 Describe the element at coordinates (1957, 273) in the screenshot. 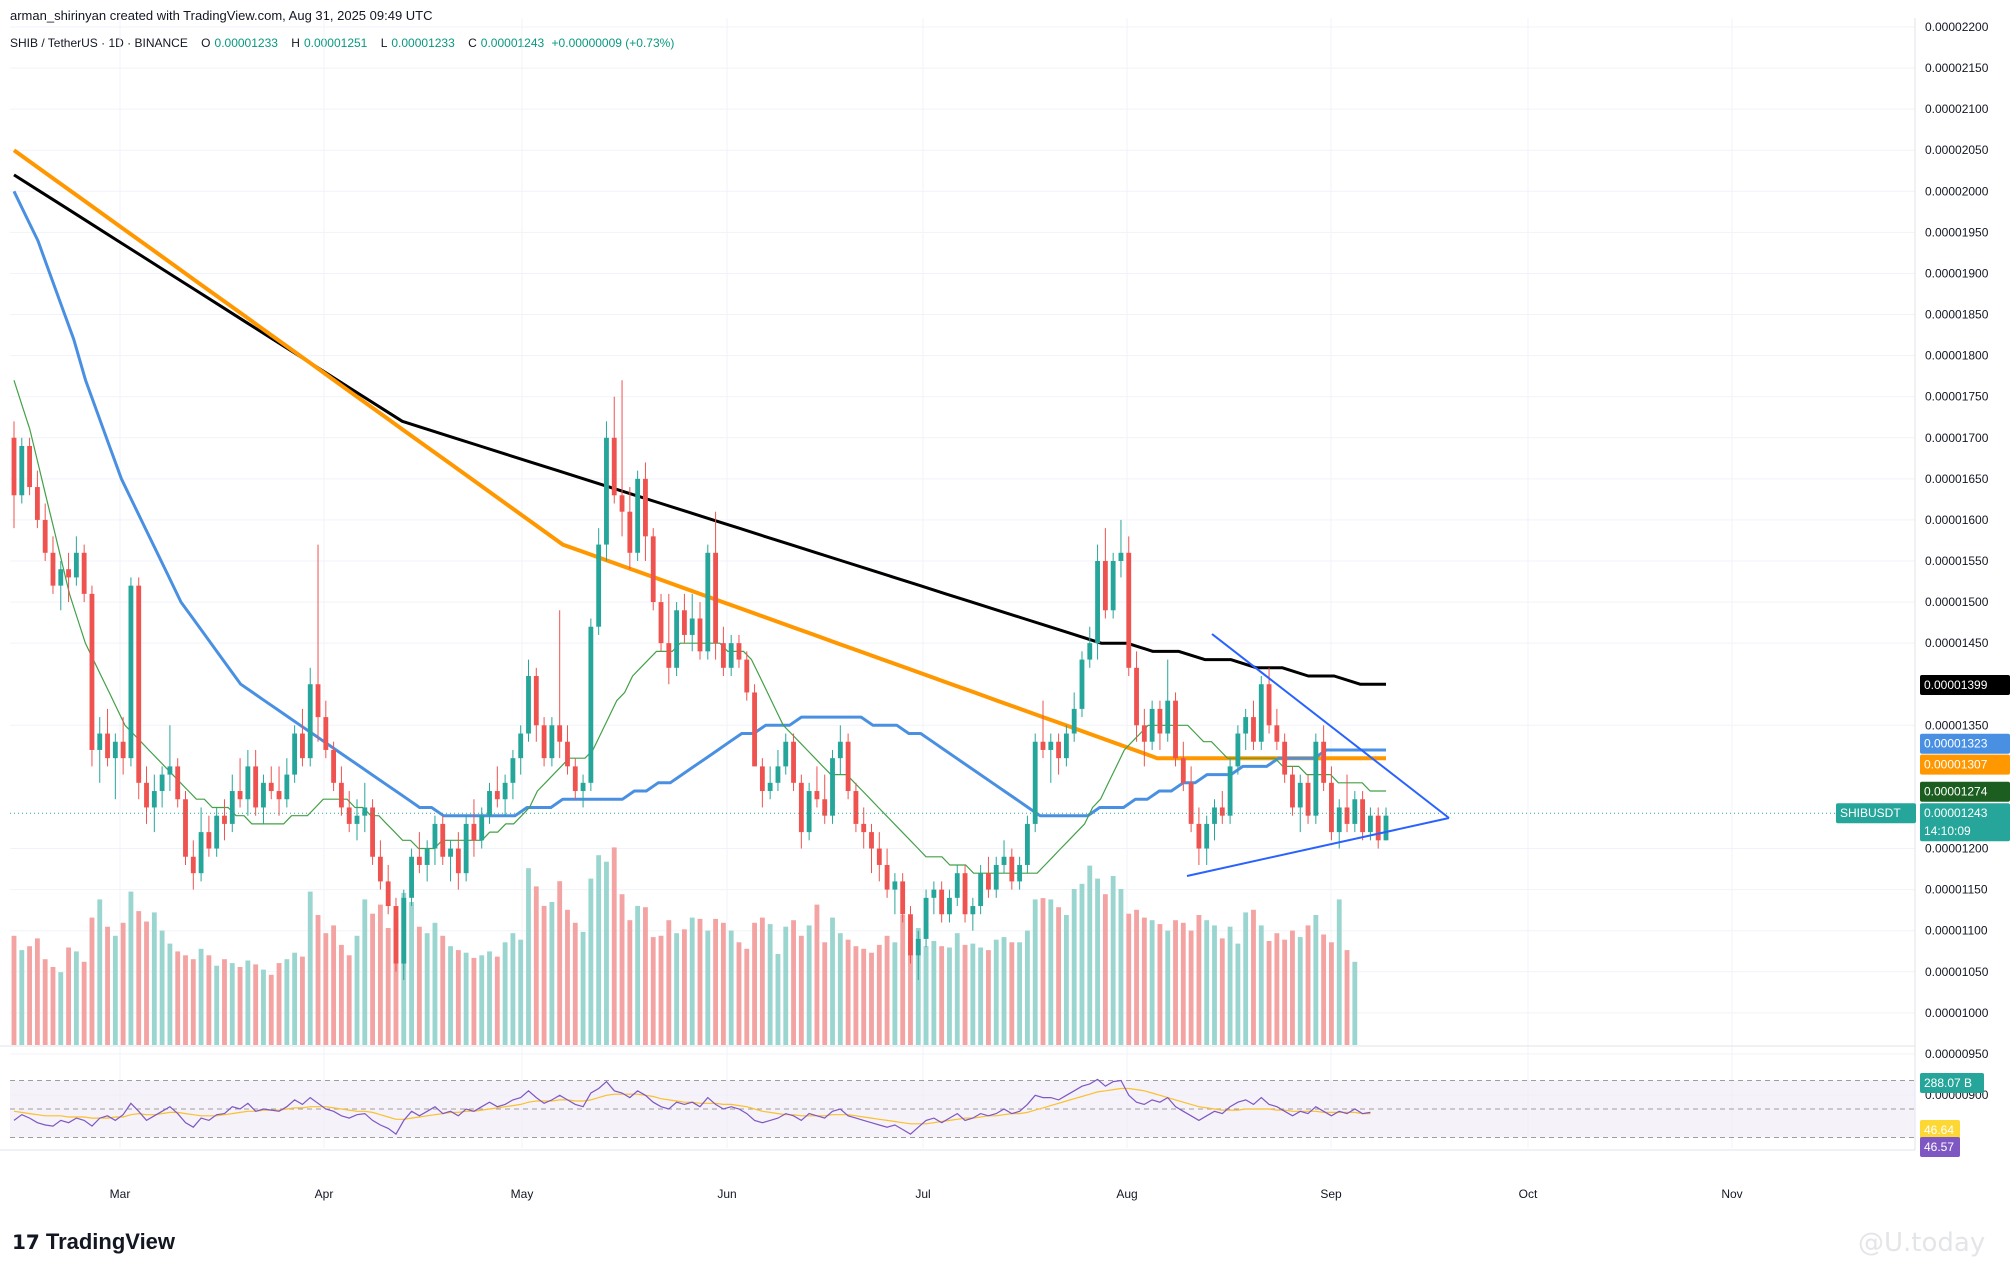

I see `price-tick-label: 0.00001900` at that location.